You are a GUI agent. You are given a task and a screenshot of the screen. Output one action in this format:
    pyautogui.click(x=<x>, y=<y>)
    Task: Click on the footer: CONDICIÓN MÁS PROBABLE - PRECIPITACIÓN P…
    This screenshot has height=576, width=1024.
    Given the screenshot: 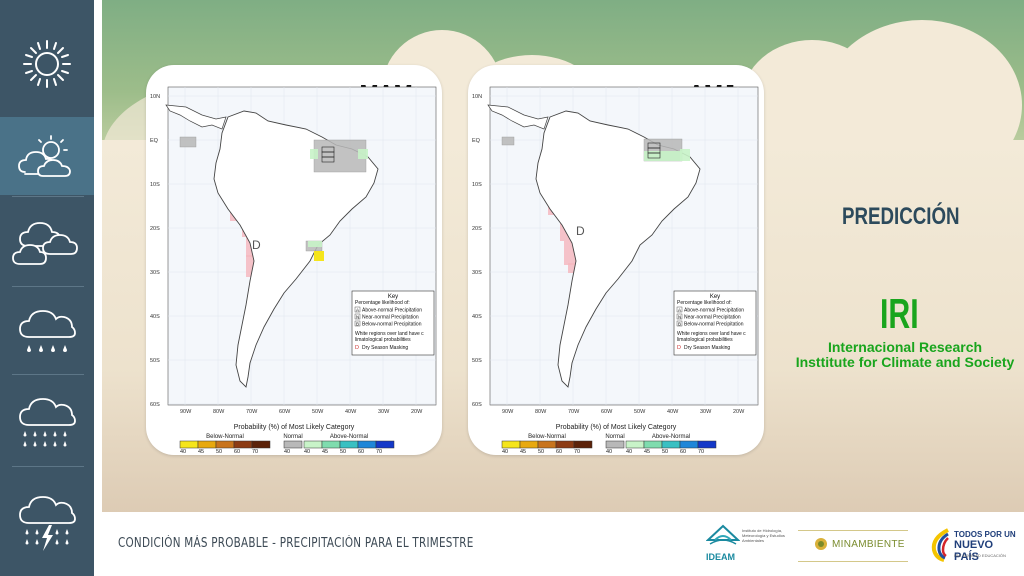 What is the action you would take?
    pyautogui.click(x=563, y=544)
    